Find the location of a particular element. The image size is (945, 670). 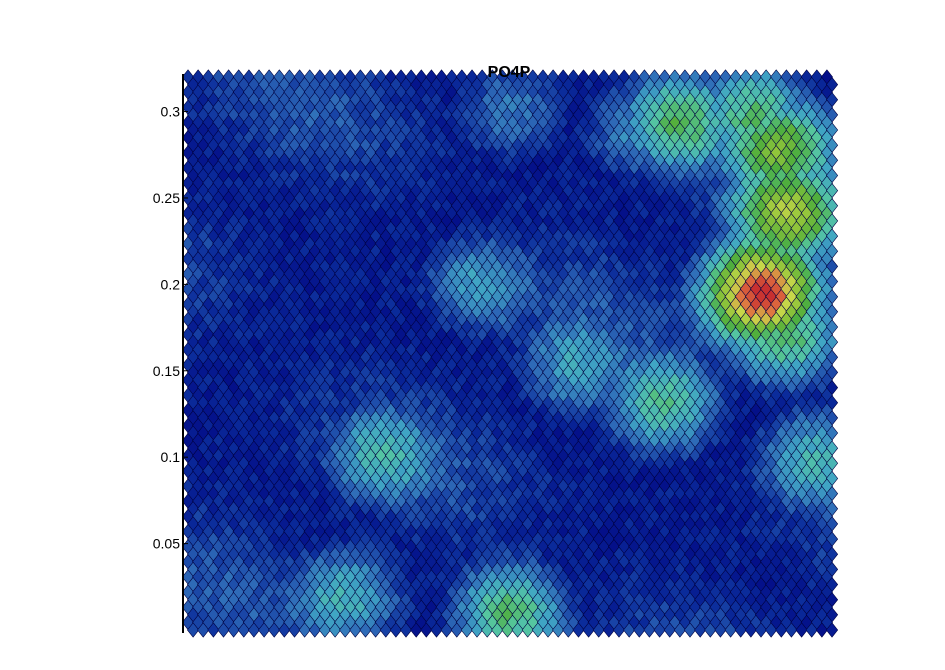

y-tick-label: 0.1 is located at coordinates (171, 457).